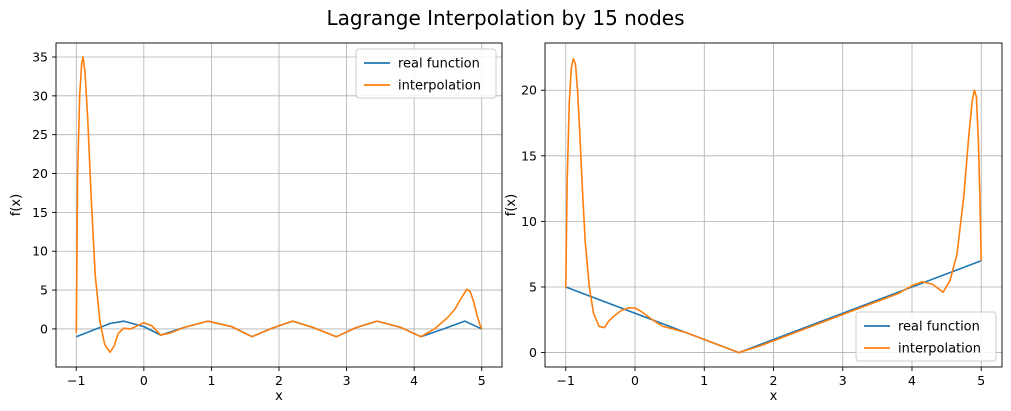 This screenshot has height=411, width=1011. What do you see at coordinates (505, 18) in the screenshot?
I see `figure-title: Lagrange Interpolation by 15 nodes` at bounding box center [505, 18].